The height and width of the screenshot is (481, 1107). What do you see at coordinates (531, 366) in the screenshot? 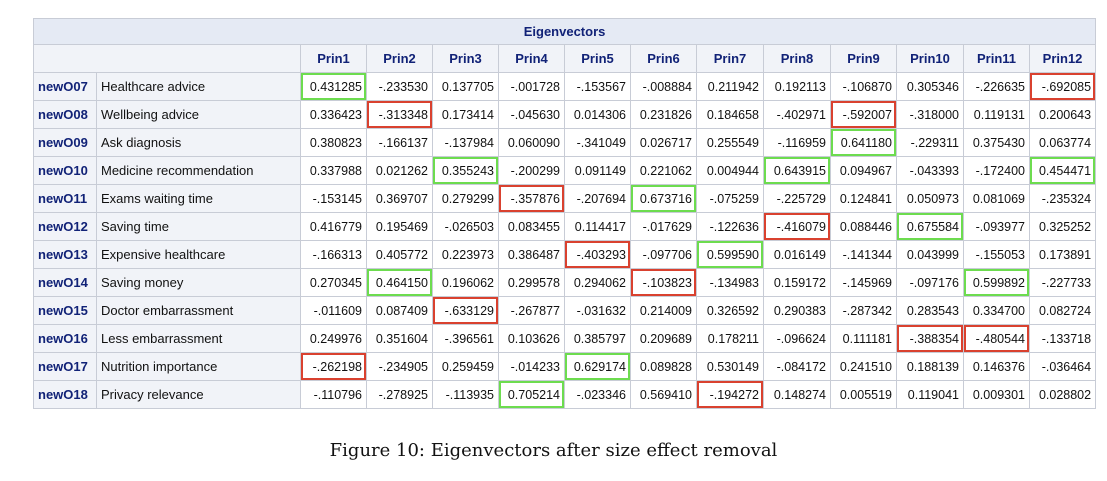
I see `value-cell: -.014233` at bounding box center [531, 366].